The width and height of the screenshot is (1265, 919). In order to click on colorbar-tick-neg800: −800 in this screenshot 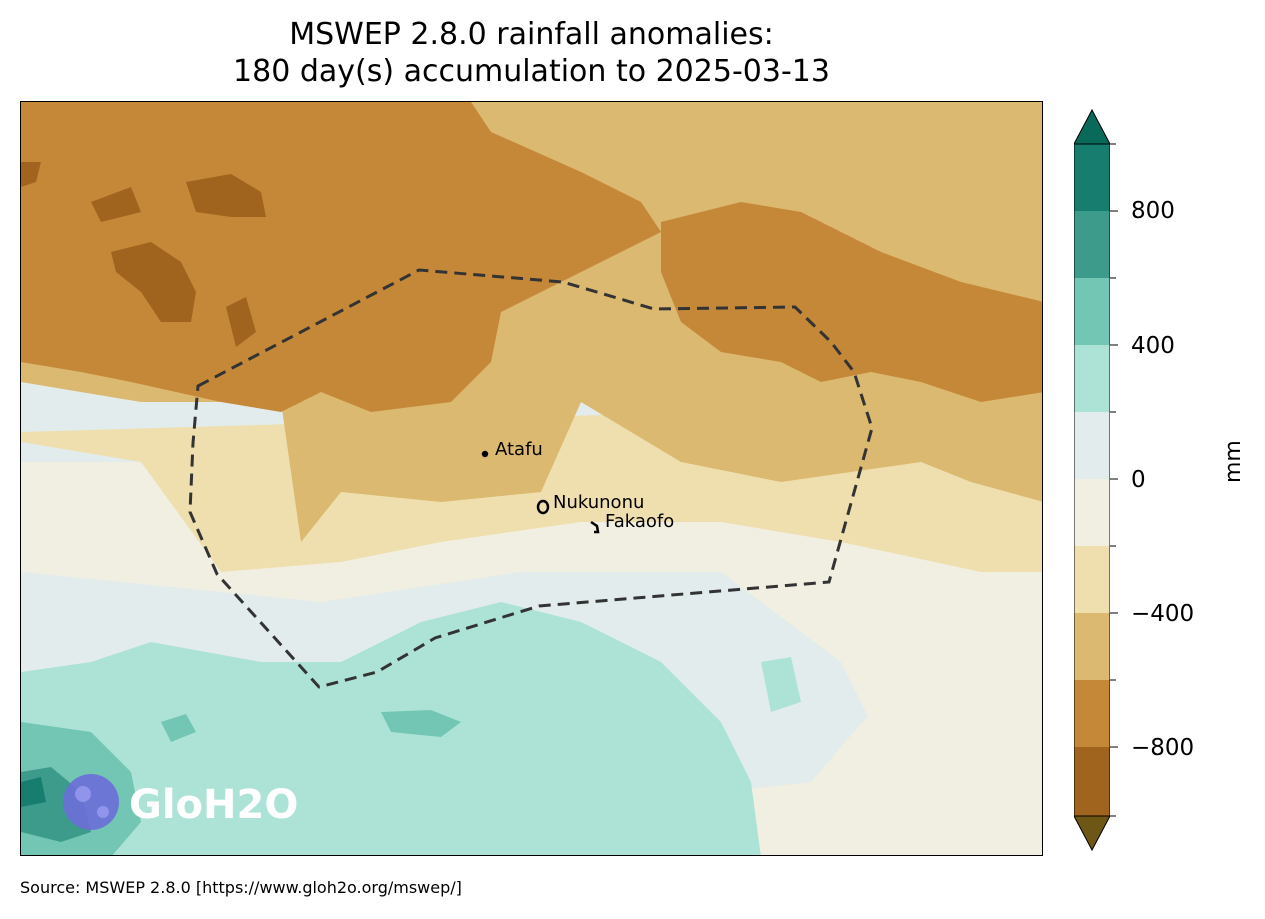, I will do `click(1163, 748)`.